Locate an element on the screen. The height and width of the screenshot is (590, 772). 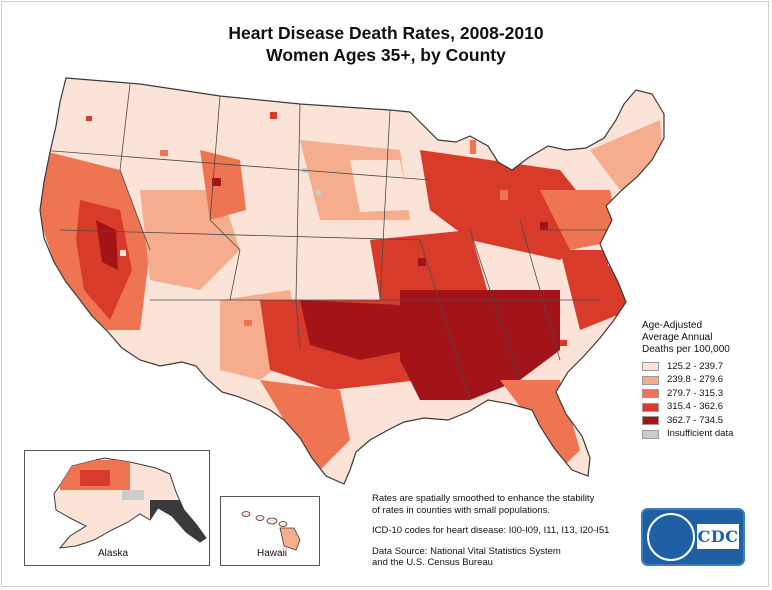
legend-class-5: 362.7 - 734.5 is located at coordinates (687, 421).